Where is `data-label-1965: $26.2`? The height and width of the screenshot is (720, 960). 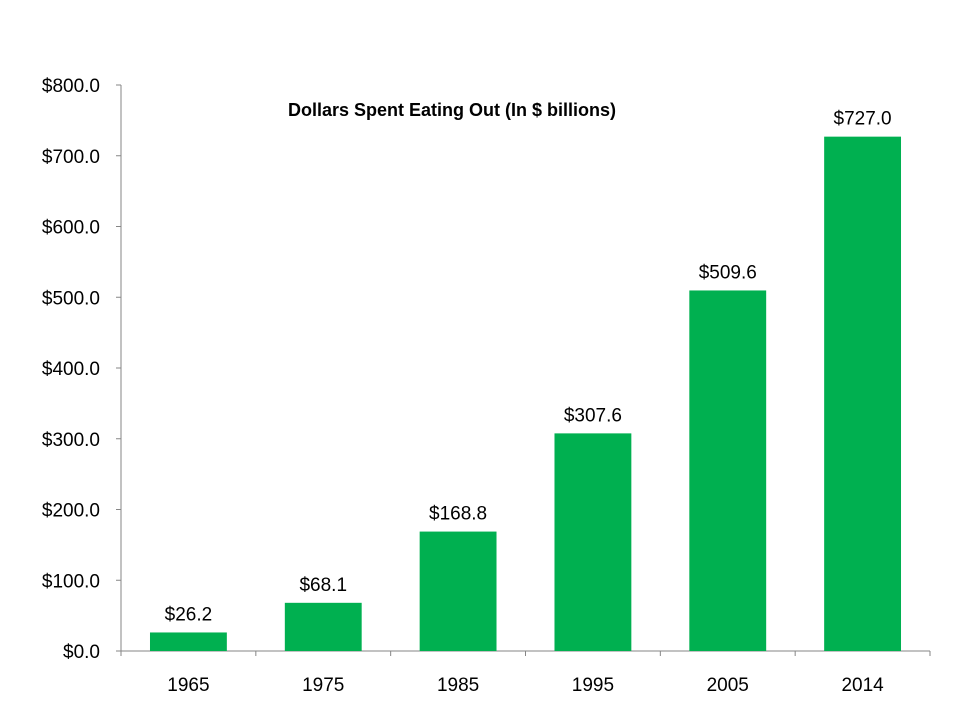 data-label-1965: $26.2 is located at coordinates (189, 614).